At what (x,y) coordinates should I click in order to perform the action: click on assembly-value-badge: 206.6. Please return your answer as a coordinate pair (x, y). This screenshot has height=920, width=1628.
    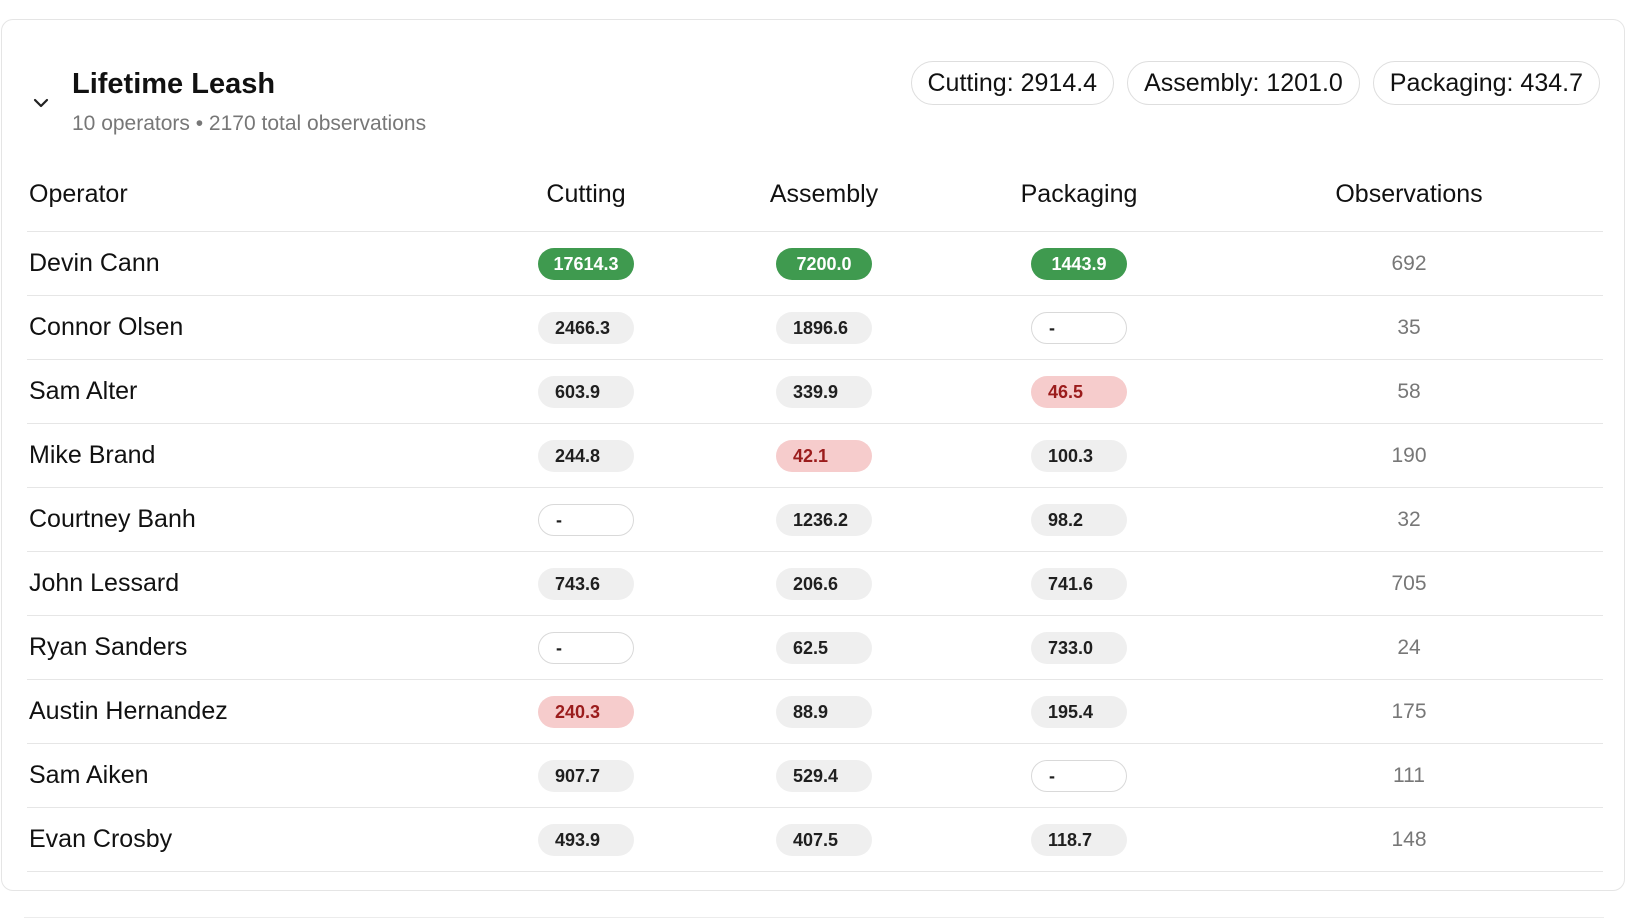
    Looking at the image, I should click on (824, 583).